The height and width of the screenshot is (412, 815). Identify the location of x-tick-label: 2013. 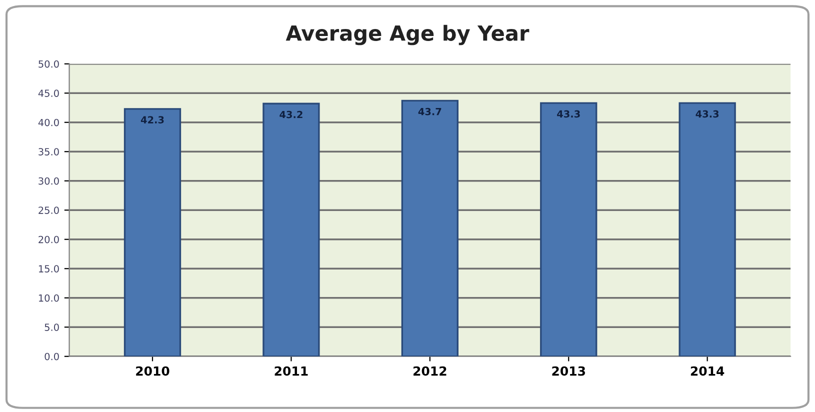
(569, 371).